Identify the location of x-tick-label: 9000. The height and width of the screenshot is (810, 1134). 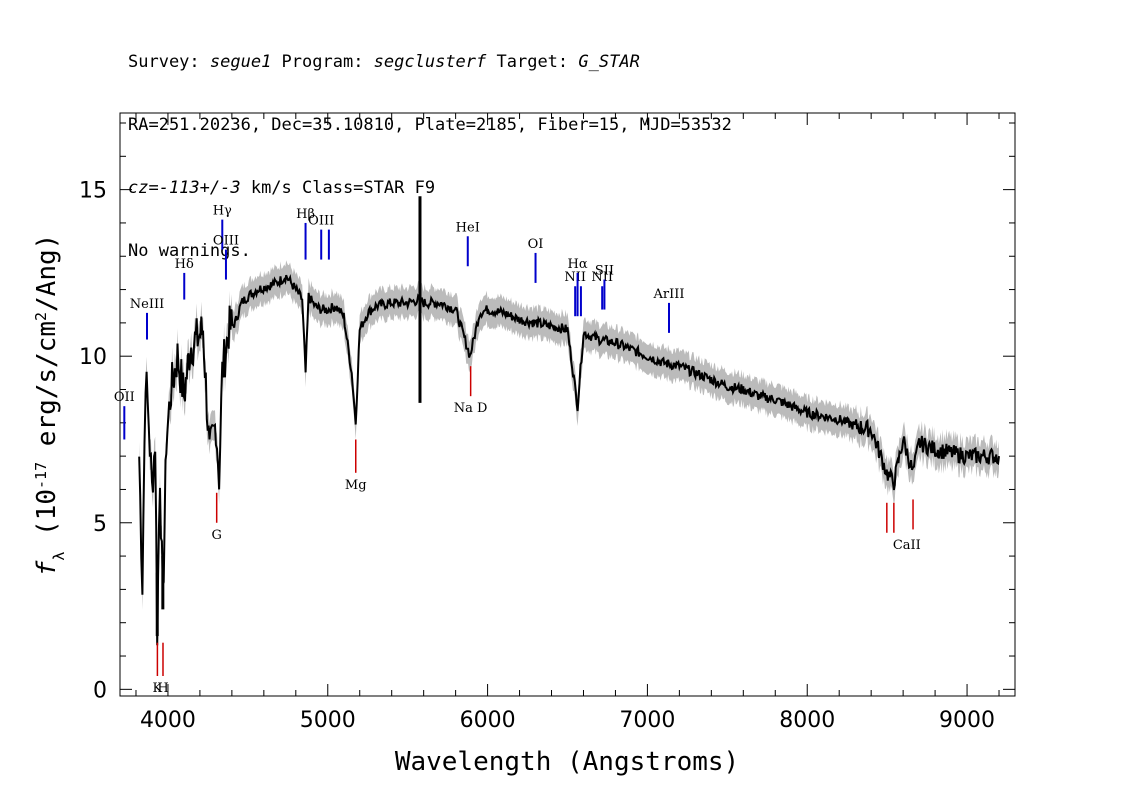
(967, 720).